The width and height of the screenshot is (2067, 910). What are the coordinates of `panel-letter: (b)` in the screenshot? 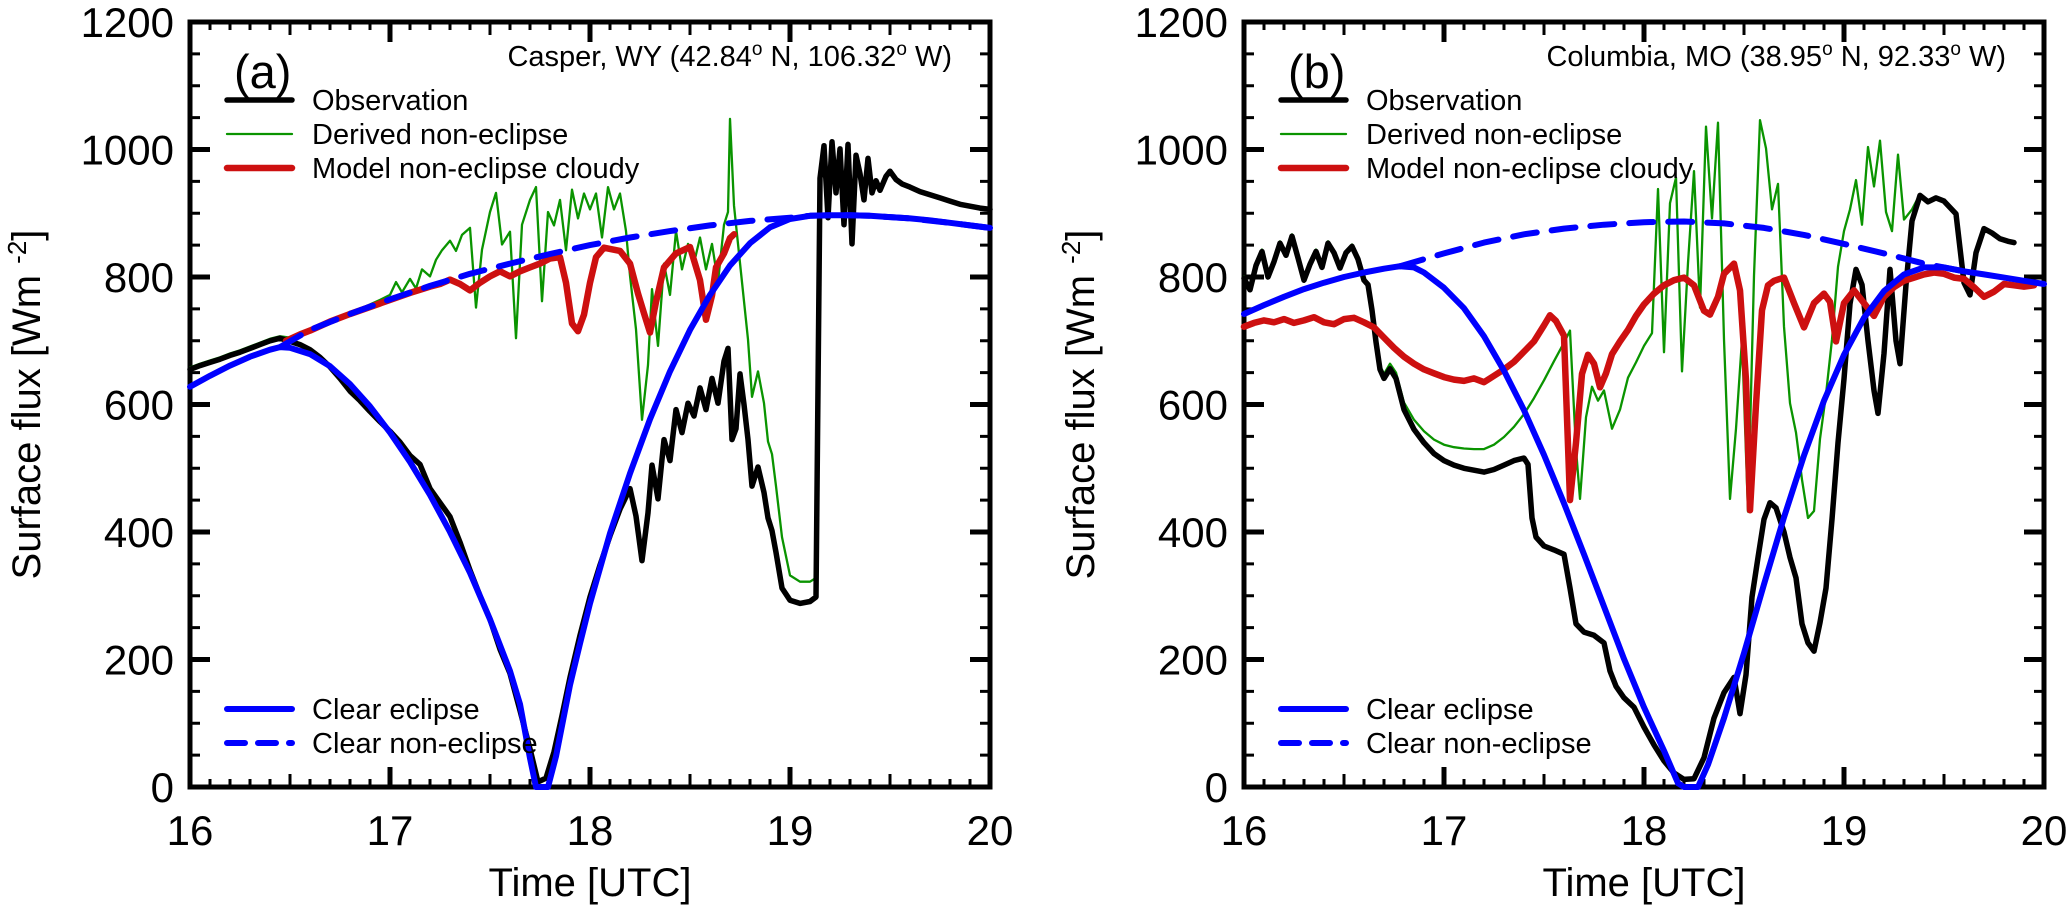 It's located at (1316, 71).